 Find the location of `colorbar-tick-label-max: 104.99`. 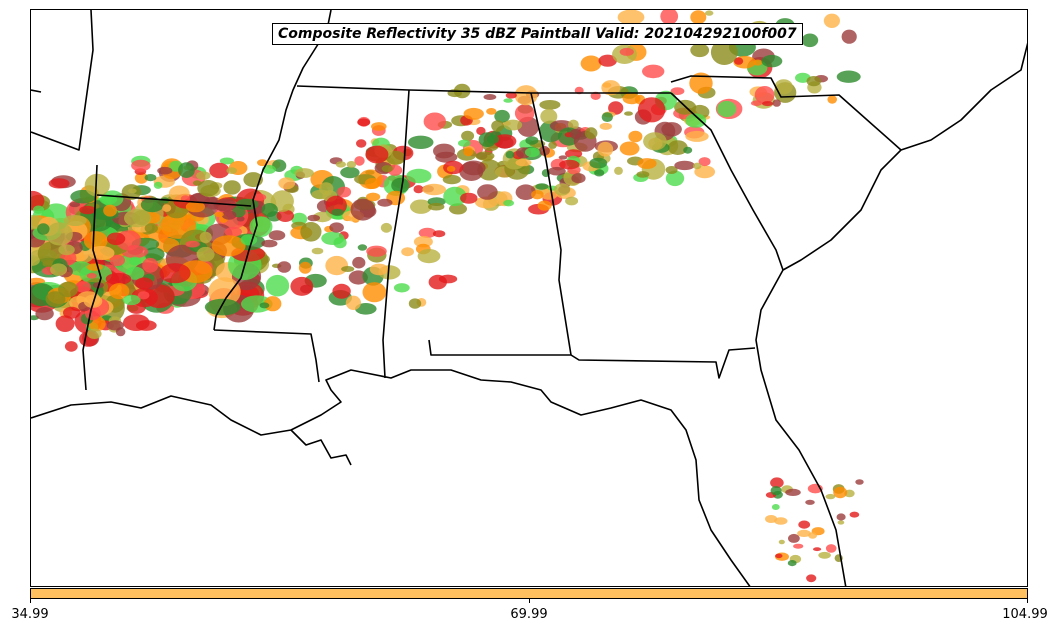

colorbar-tick-label-max: 104.99 is located at coordinates (1025, 614).